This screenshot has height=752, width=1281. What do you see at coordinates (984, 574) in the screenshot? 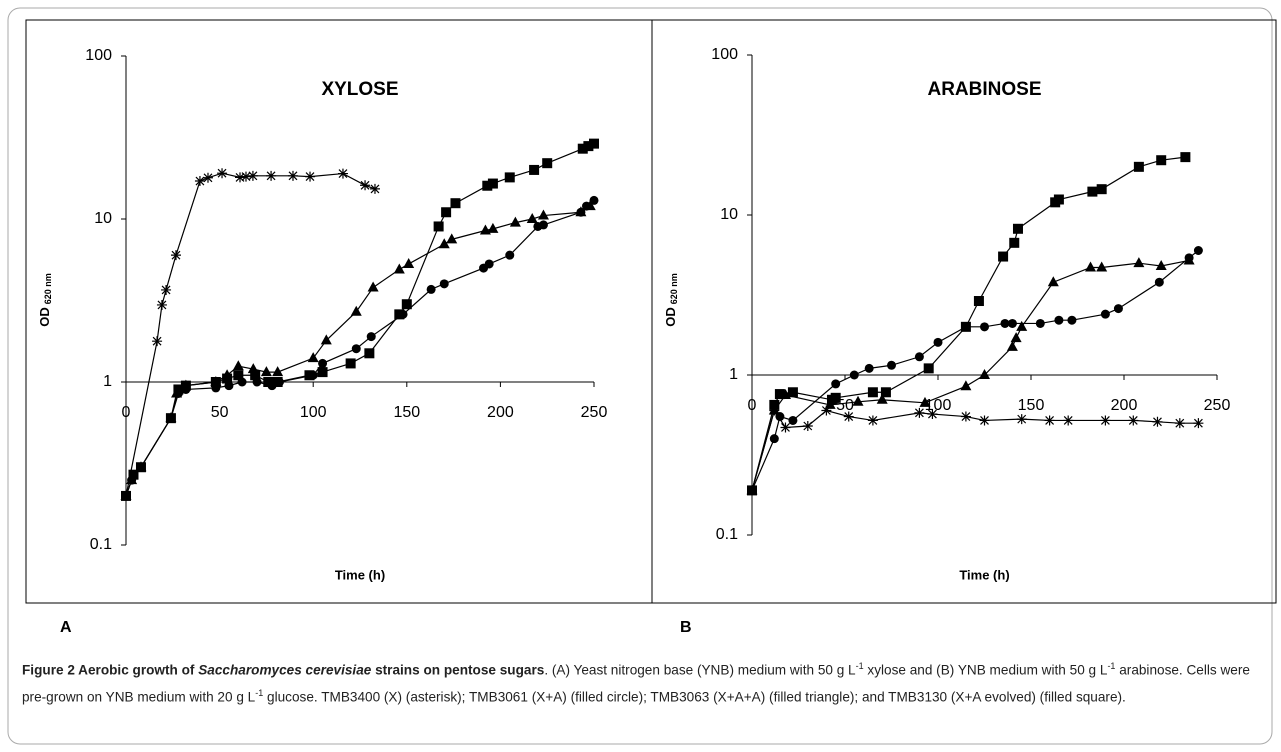
I see `x-axis-label: Time (h)` at bounding box center [984, 574].